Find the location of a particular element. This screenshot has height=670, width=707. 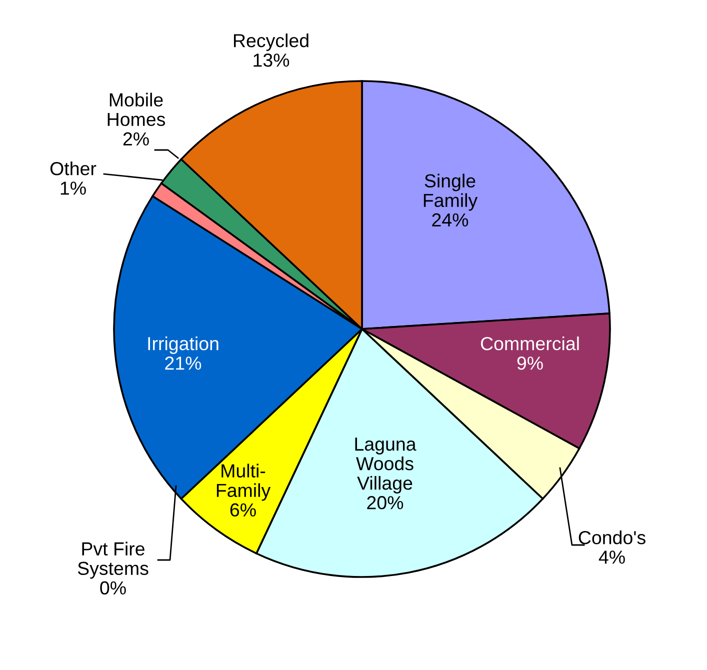

slice-label: Single Family is located at coordinates (451, 192).